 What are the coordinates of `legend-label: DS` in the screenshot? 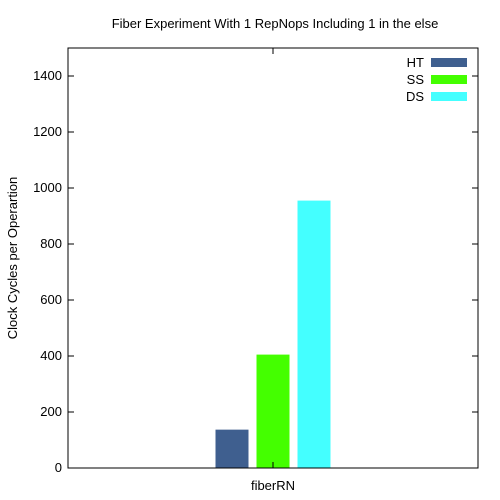 It's located at (415, 96).